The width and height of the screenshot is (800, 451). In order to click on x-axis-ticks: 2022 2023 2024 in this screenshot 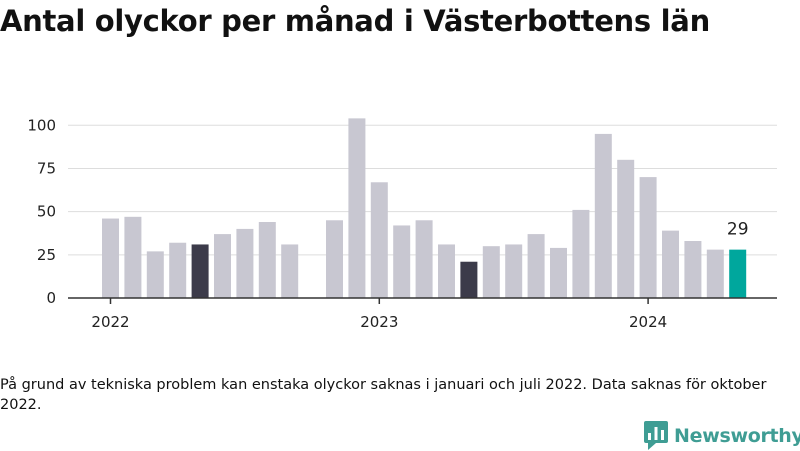, I will do `click(379, 314)`.